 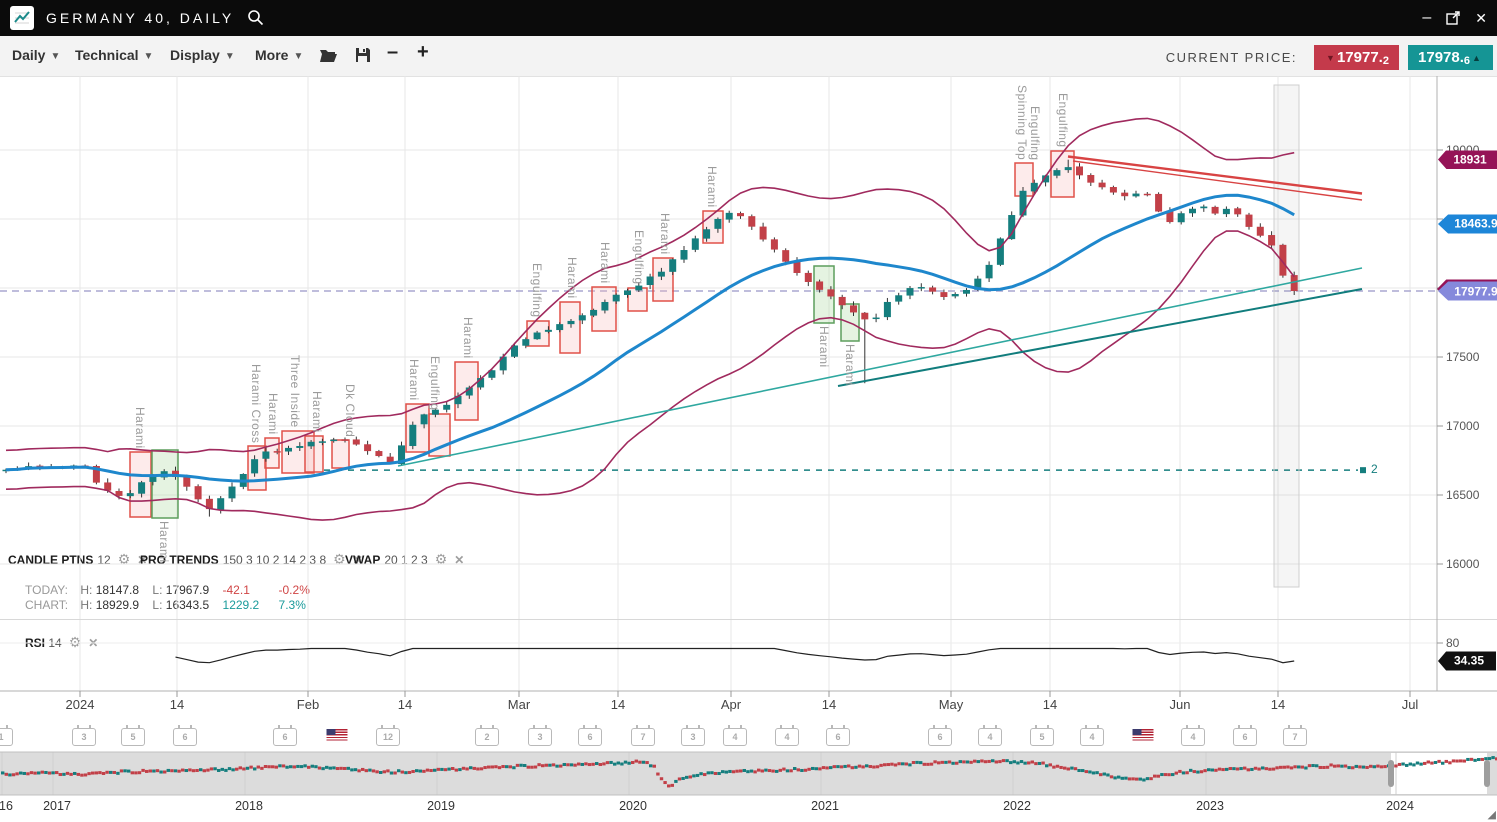 I want to click on menu-display: Display ▼, so click(x=202, y=55).